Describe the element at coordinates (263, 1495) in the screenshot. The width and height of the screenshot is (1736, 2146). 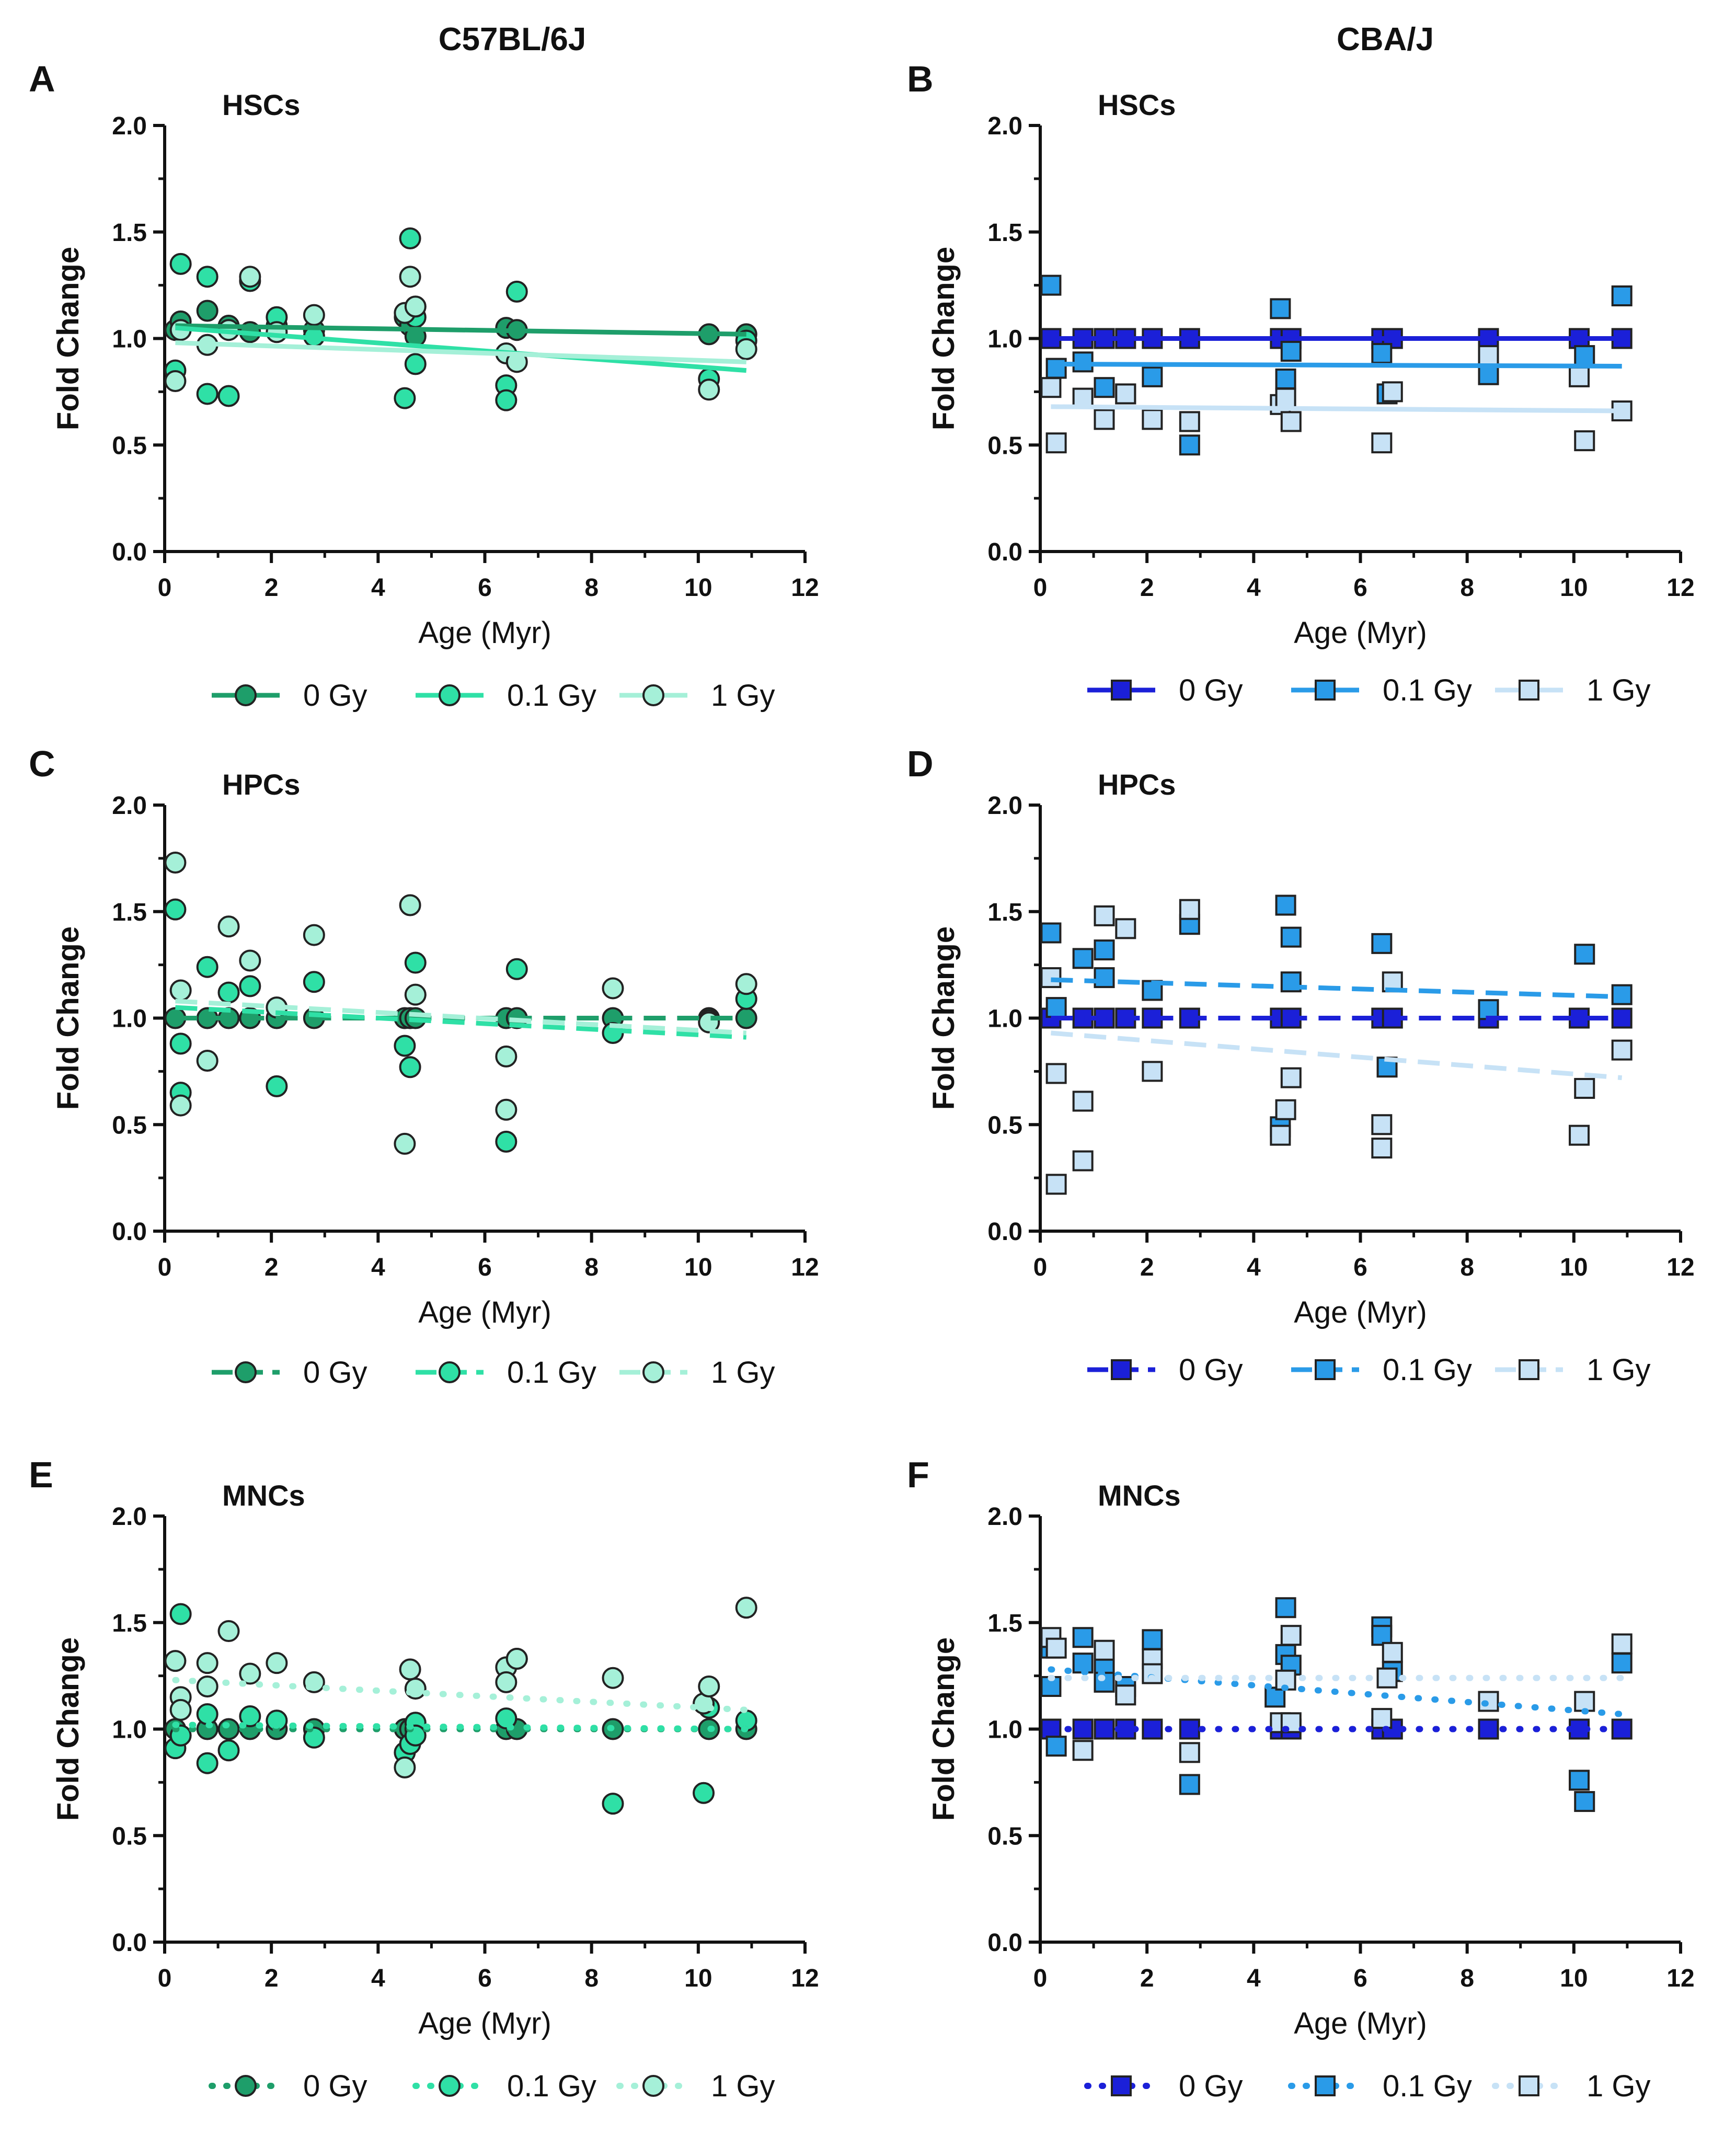
I see `panel-title: MNCs` at that location.